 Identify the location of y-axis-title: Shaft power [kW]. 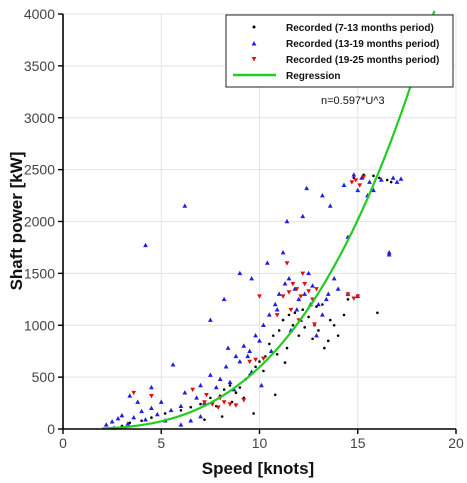
(16, 221).